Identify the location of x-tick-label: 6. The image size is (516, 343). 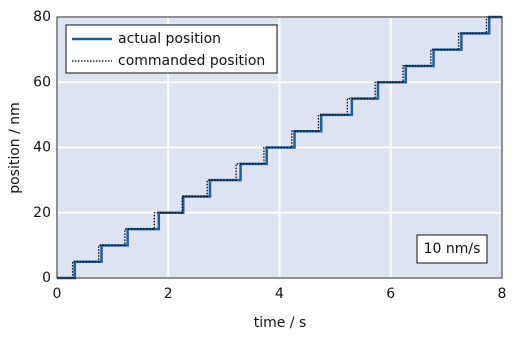
(390, 294).